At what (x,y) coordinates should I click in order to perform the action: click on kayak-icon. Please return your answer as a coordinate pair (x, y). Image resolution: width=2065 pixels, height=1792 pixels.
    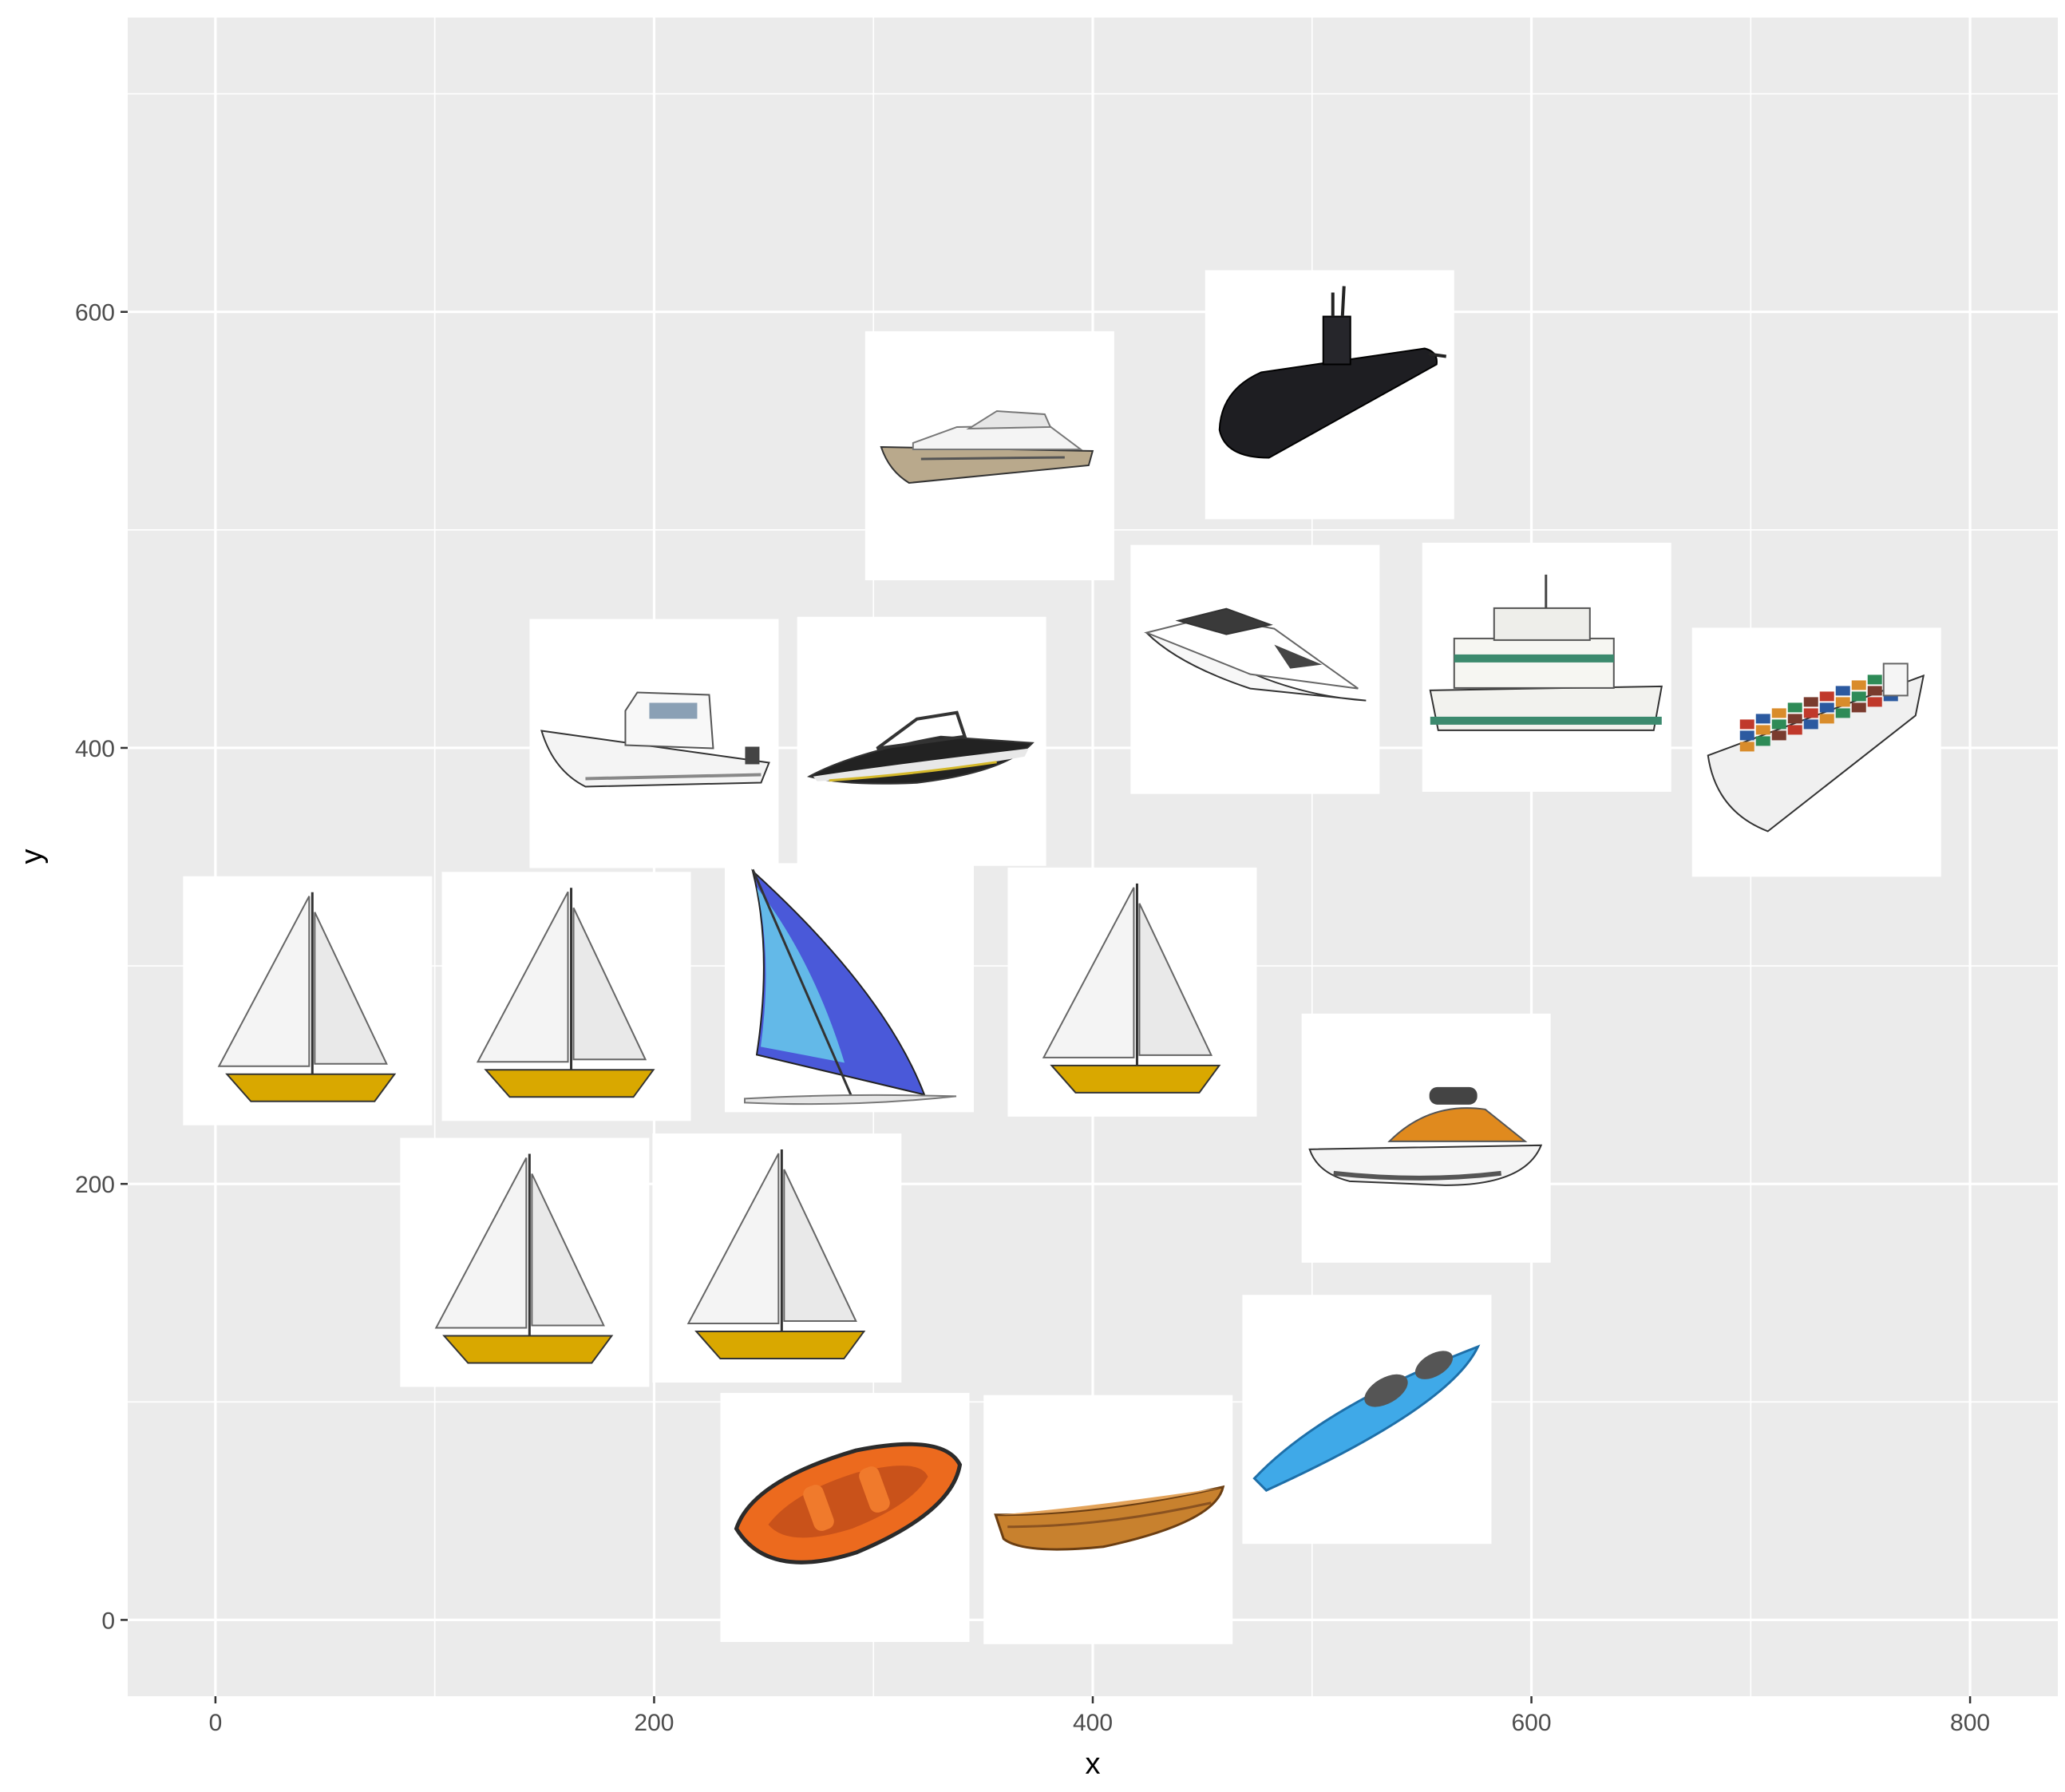
    Looking at the image, I should click on (1367, 1418).